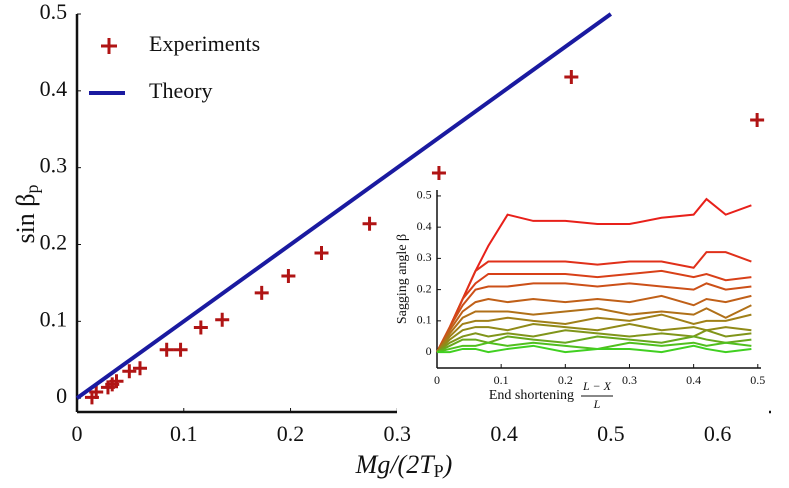  I want to click on x-axis-label: Mg/(2TP), so click(404, 465).